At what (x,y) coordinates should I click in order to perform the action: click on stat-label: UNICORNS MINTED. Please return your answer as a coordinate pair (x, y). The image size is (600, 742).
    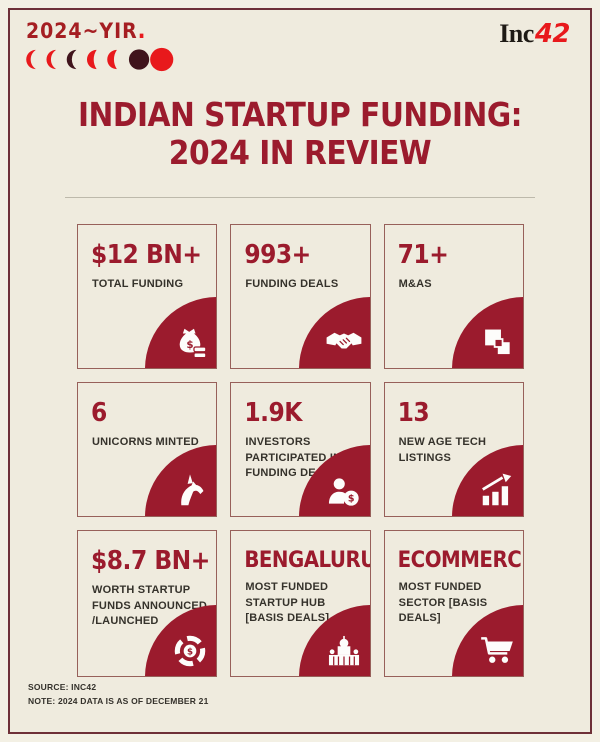
    Looking at the image, I should click on (145, 442).